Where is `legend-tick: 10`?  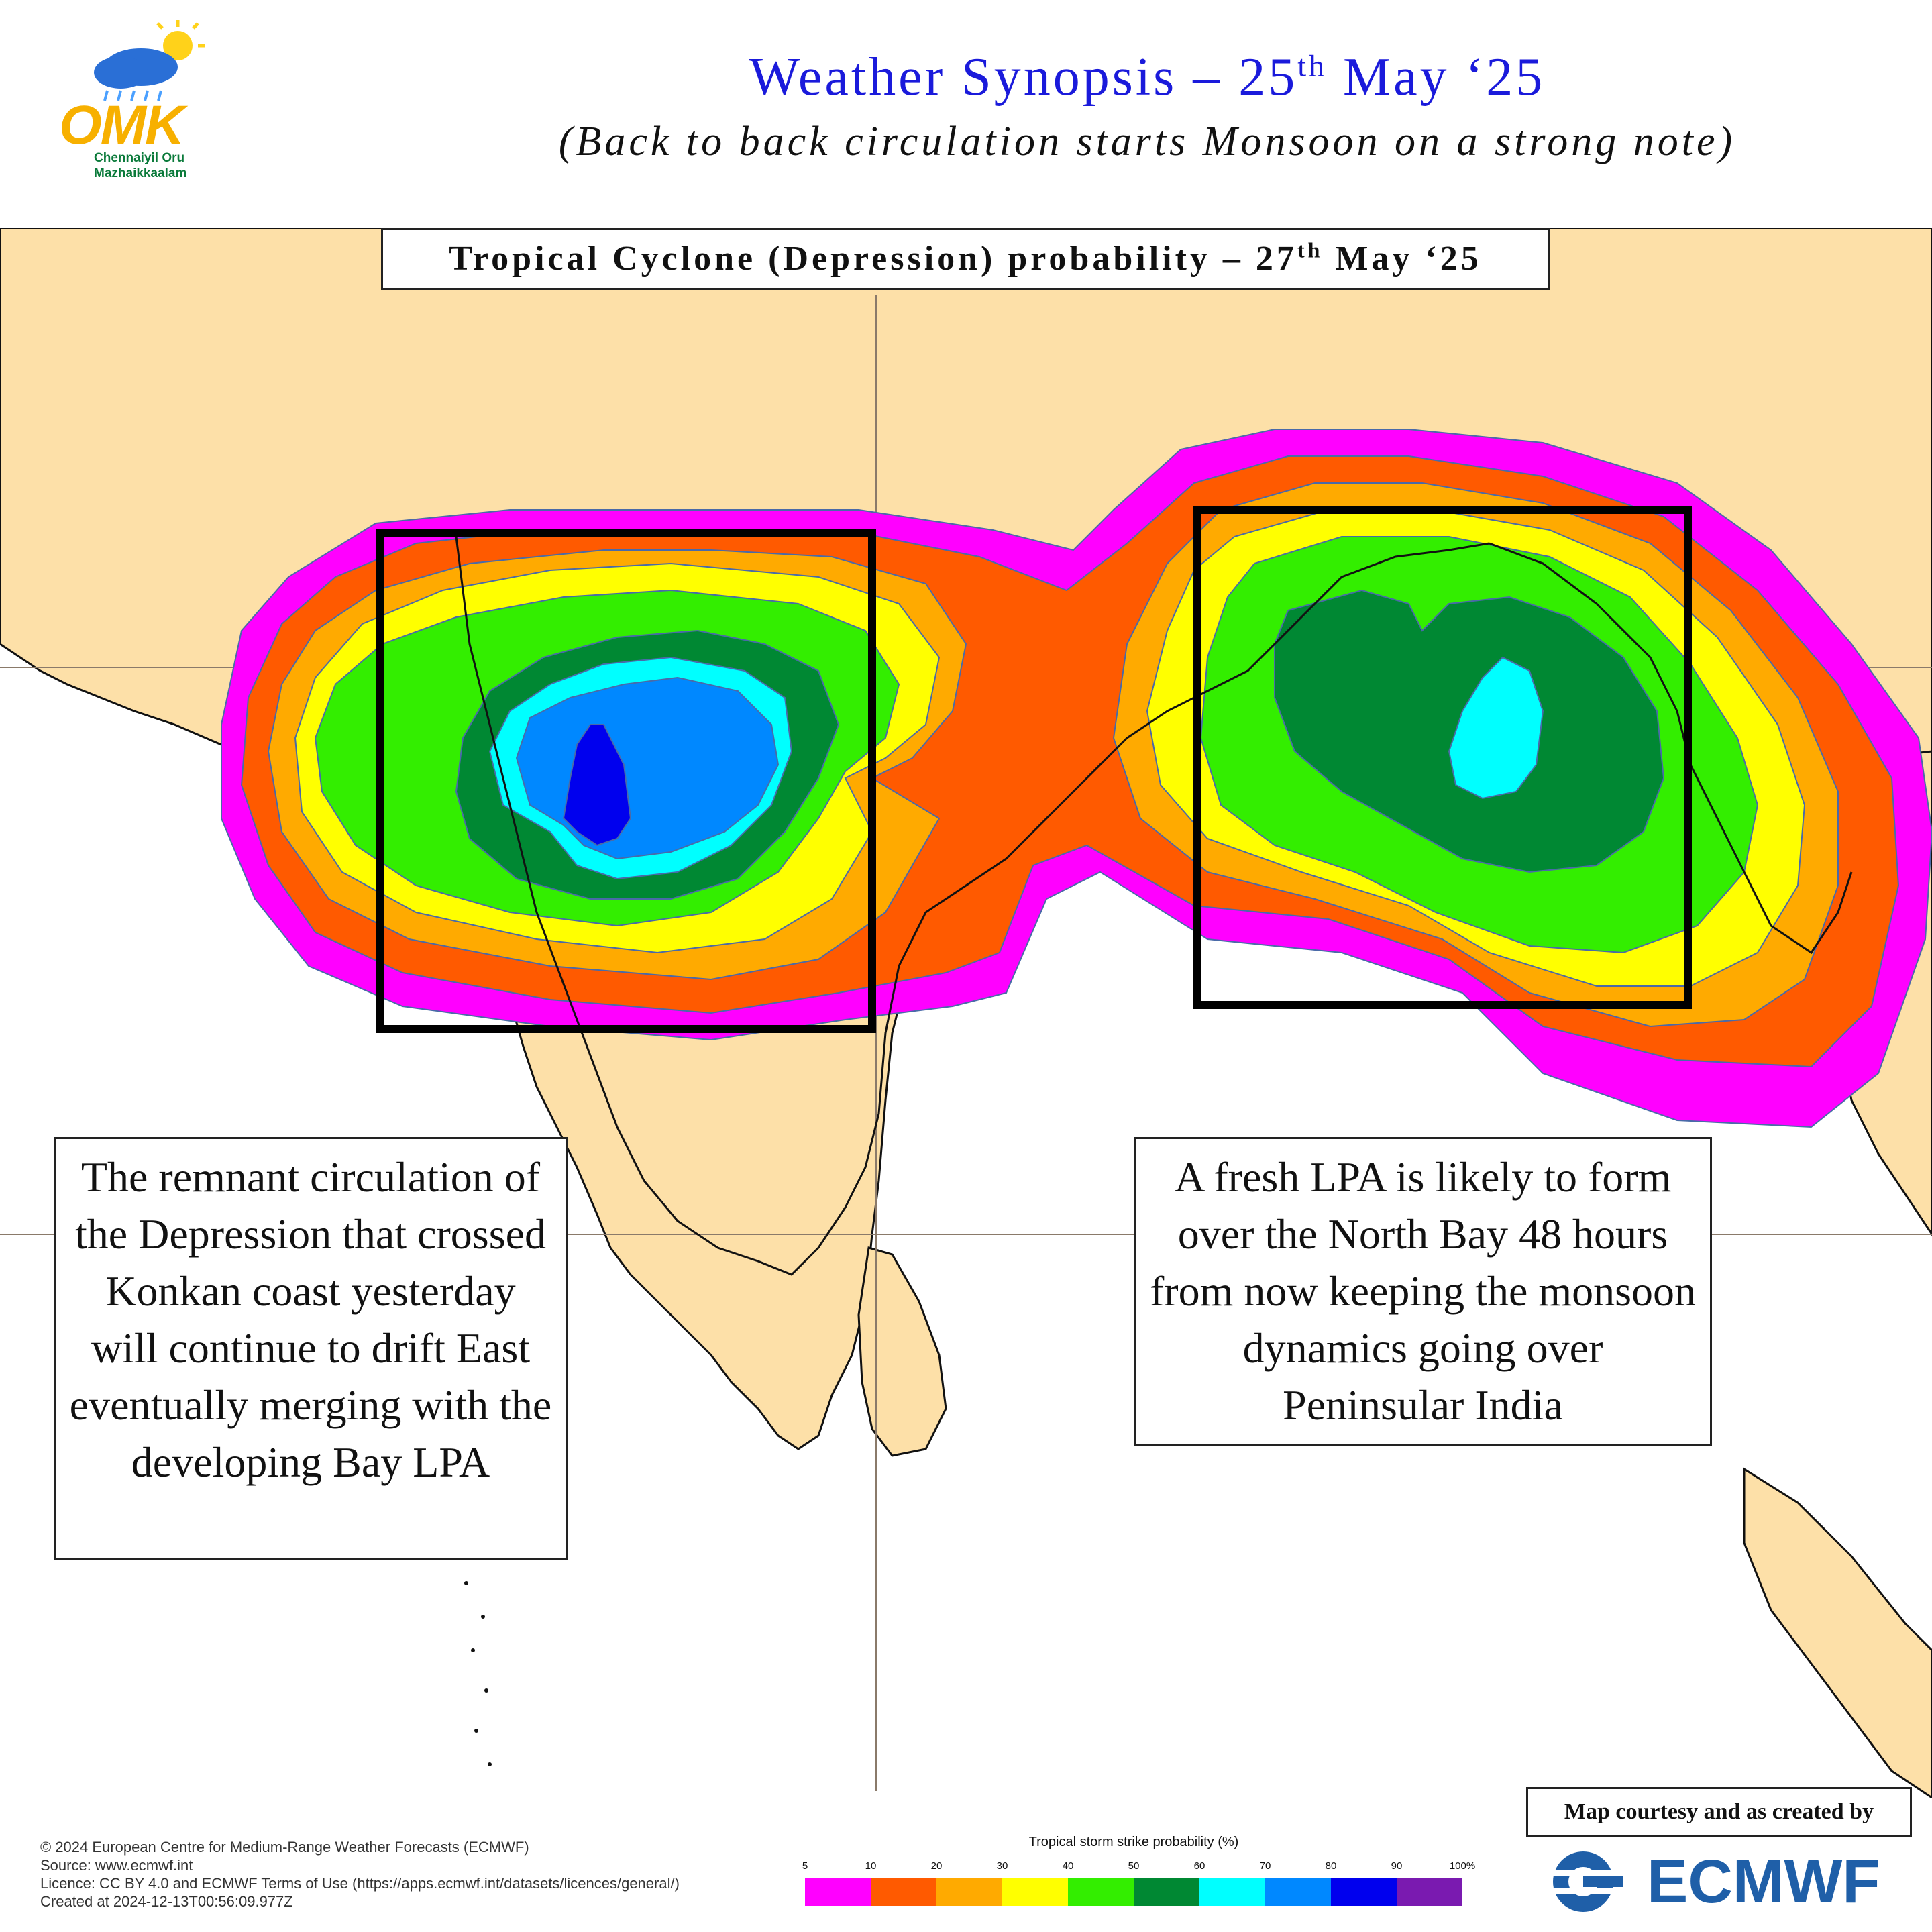
legend-tick: 10 is located at coordinates (871, 1866).